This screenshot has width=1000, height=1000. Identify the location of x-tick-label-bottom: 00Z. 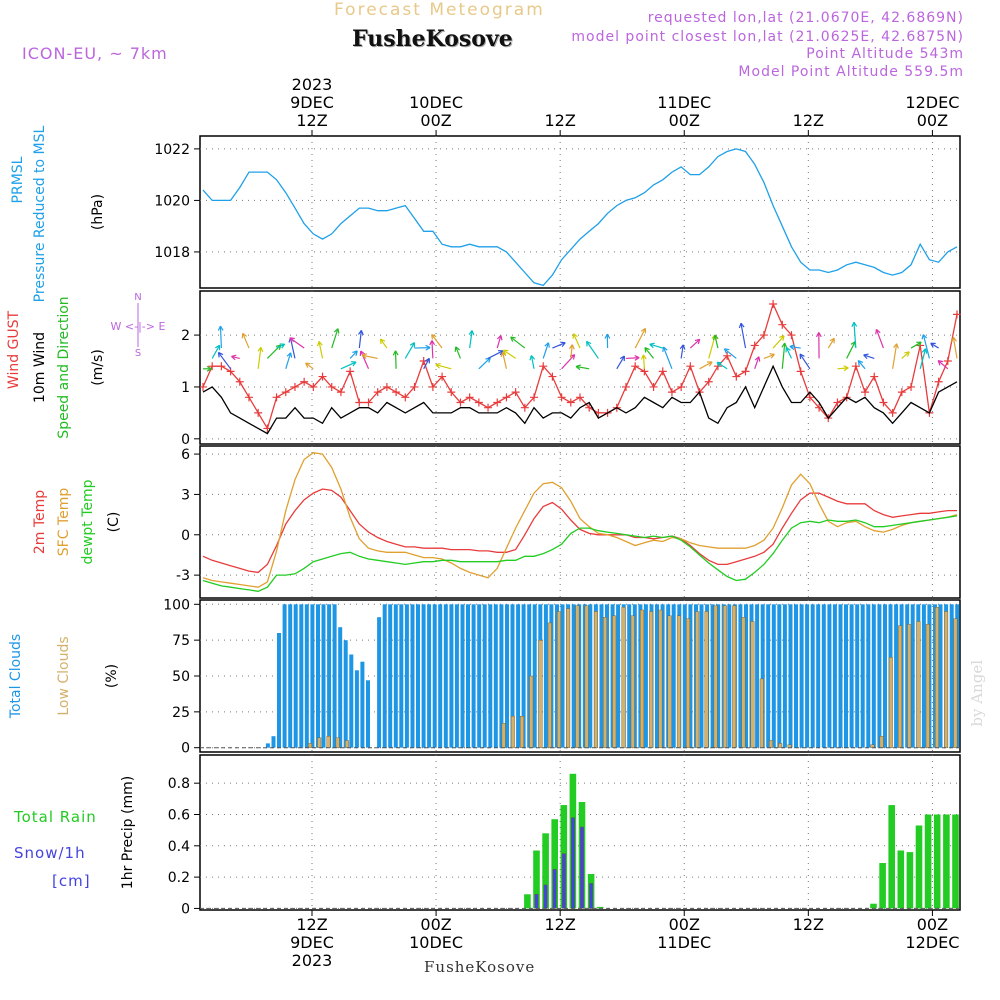
(684, 924).